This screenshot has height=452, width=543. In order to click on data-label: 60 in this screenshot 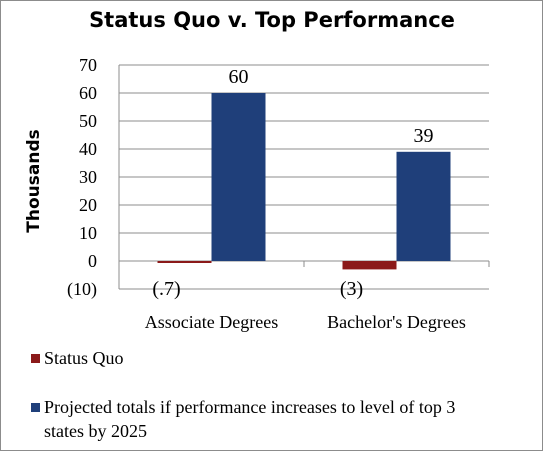, I will do `click(239, 77)`.